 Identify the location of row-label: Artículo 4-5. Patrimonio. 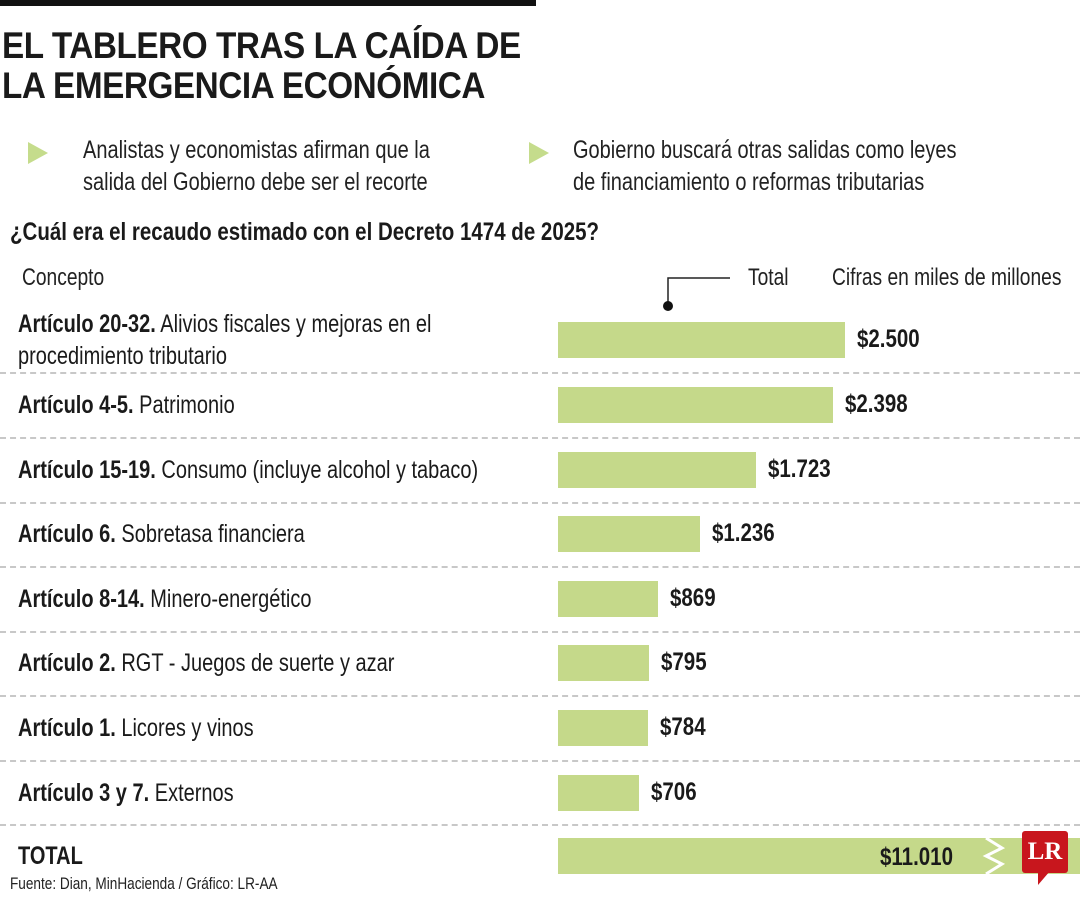
(126, 405).